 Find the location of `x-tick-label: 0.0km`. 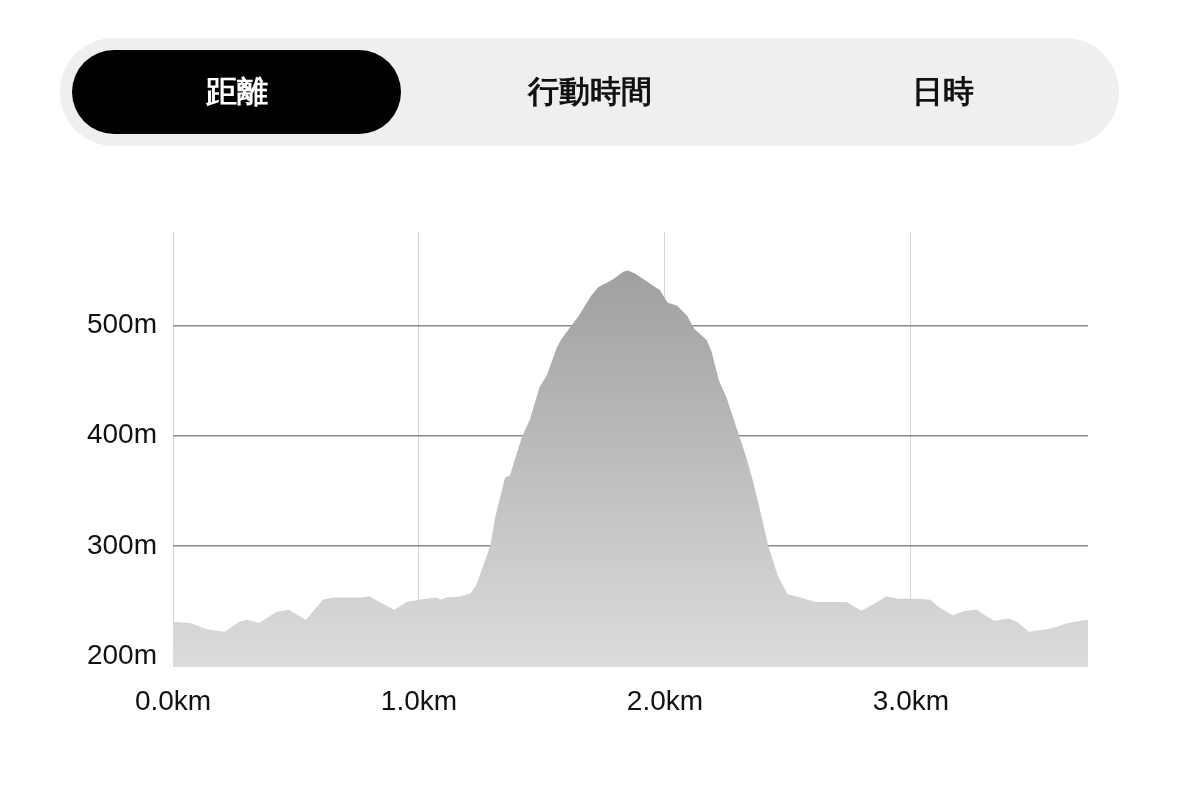

x-tick-label: 0.0km is located at coordinates (173, 700).